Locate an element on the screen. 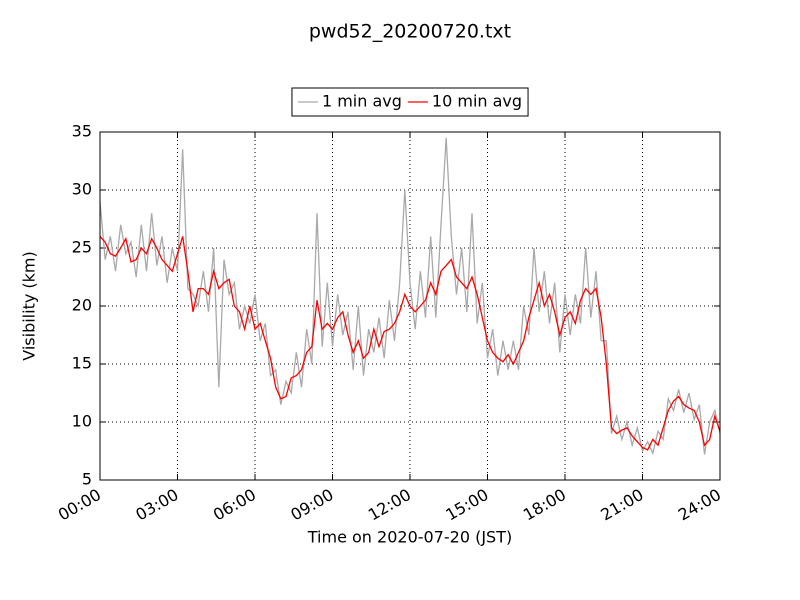 The width and height of the screenshot is (800, 600). x-tick-label: 21:00 is located at coordinates (621, 505).